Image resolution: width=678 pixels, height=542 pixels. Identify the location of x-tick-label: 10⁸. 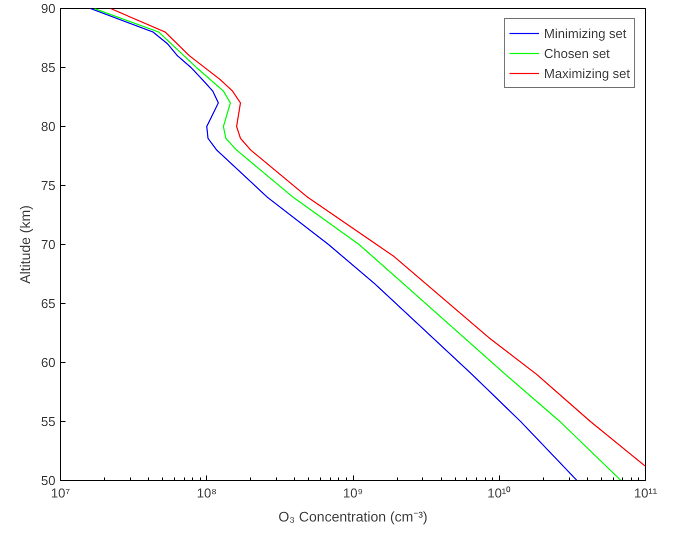
(206, 493).